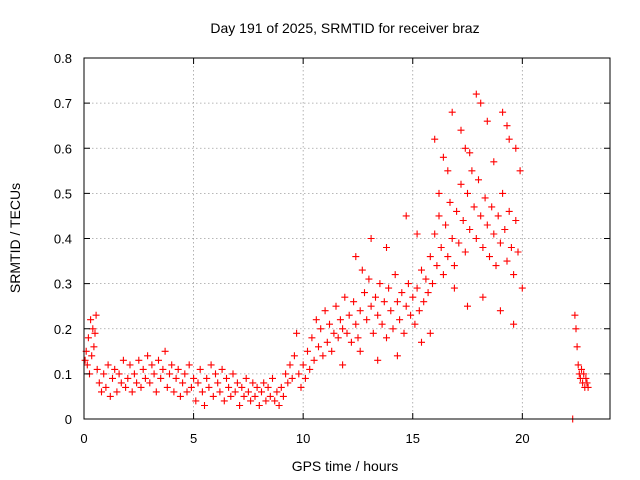  Describe the element at coordinates (83, 438) in the screenshot. I see `x-tick-label: 0` at that location.